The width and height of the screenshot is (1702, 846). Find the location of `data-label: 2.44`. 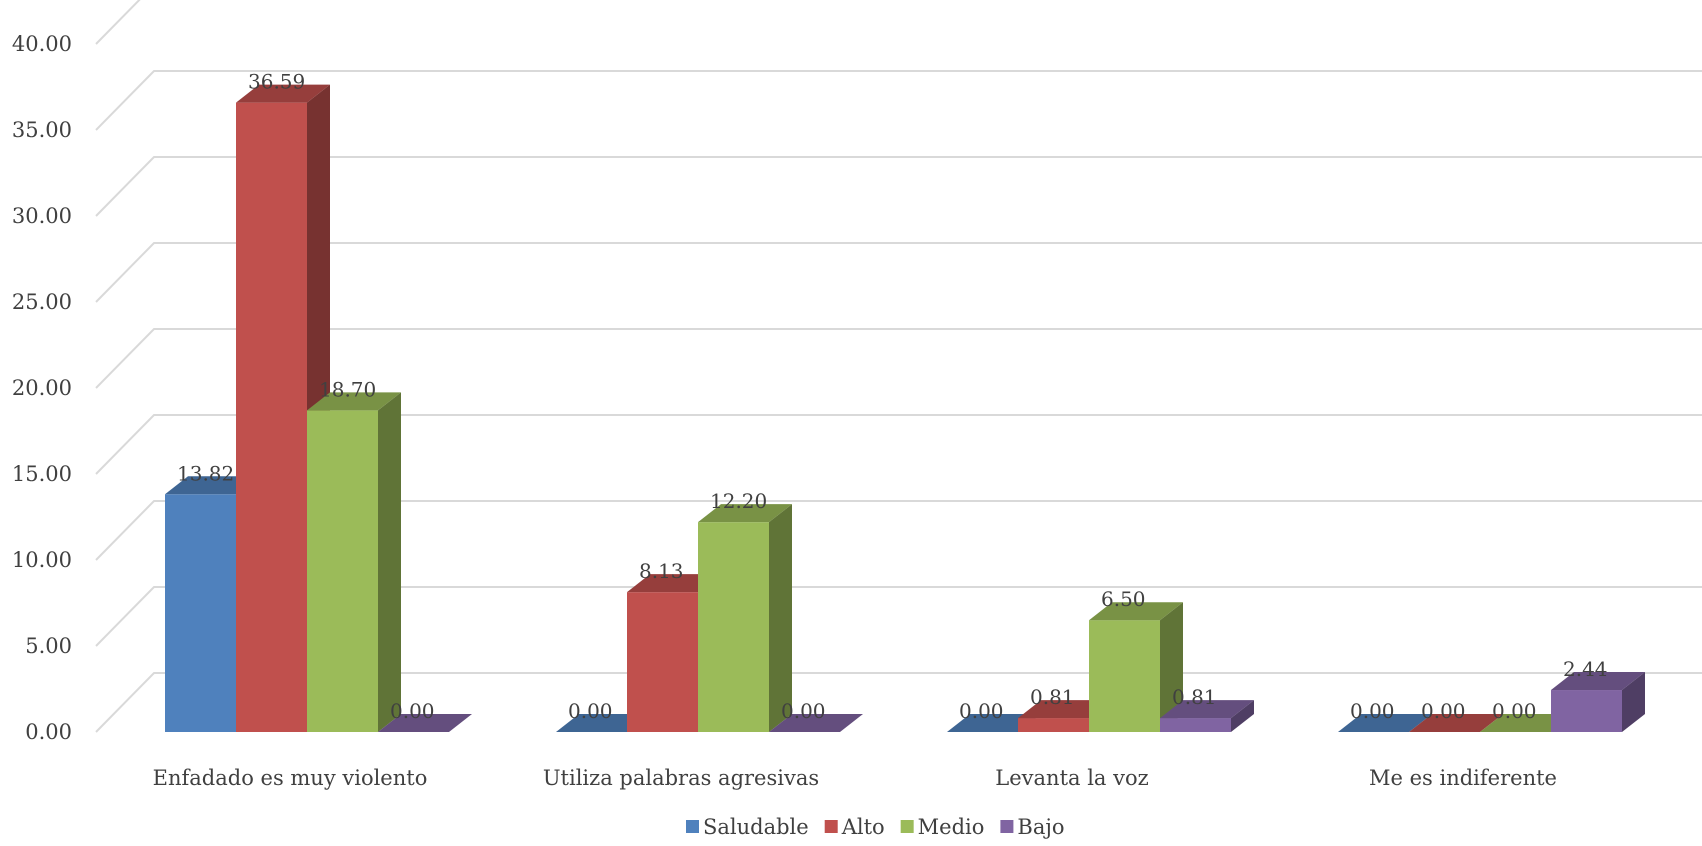

data-label: 2.44 is located at coordinates (1585, 669).